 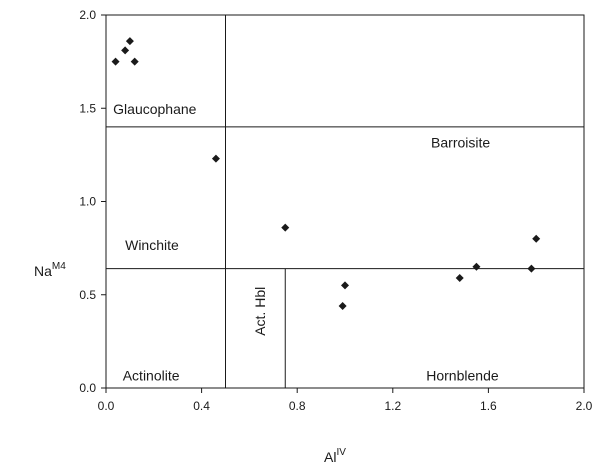 What do you see at coordinates (584, 406) in the screenshot?
I see `x-tick-label: 2.0` at bounding box center [584, 406].